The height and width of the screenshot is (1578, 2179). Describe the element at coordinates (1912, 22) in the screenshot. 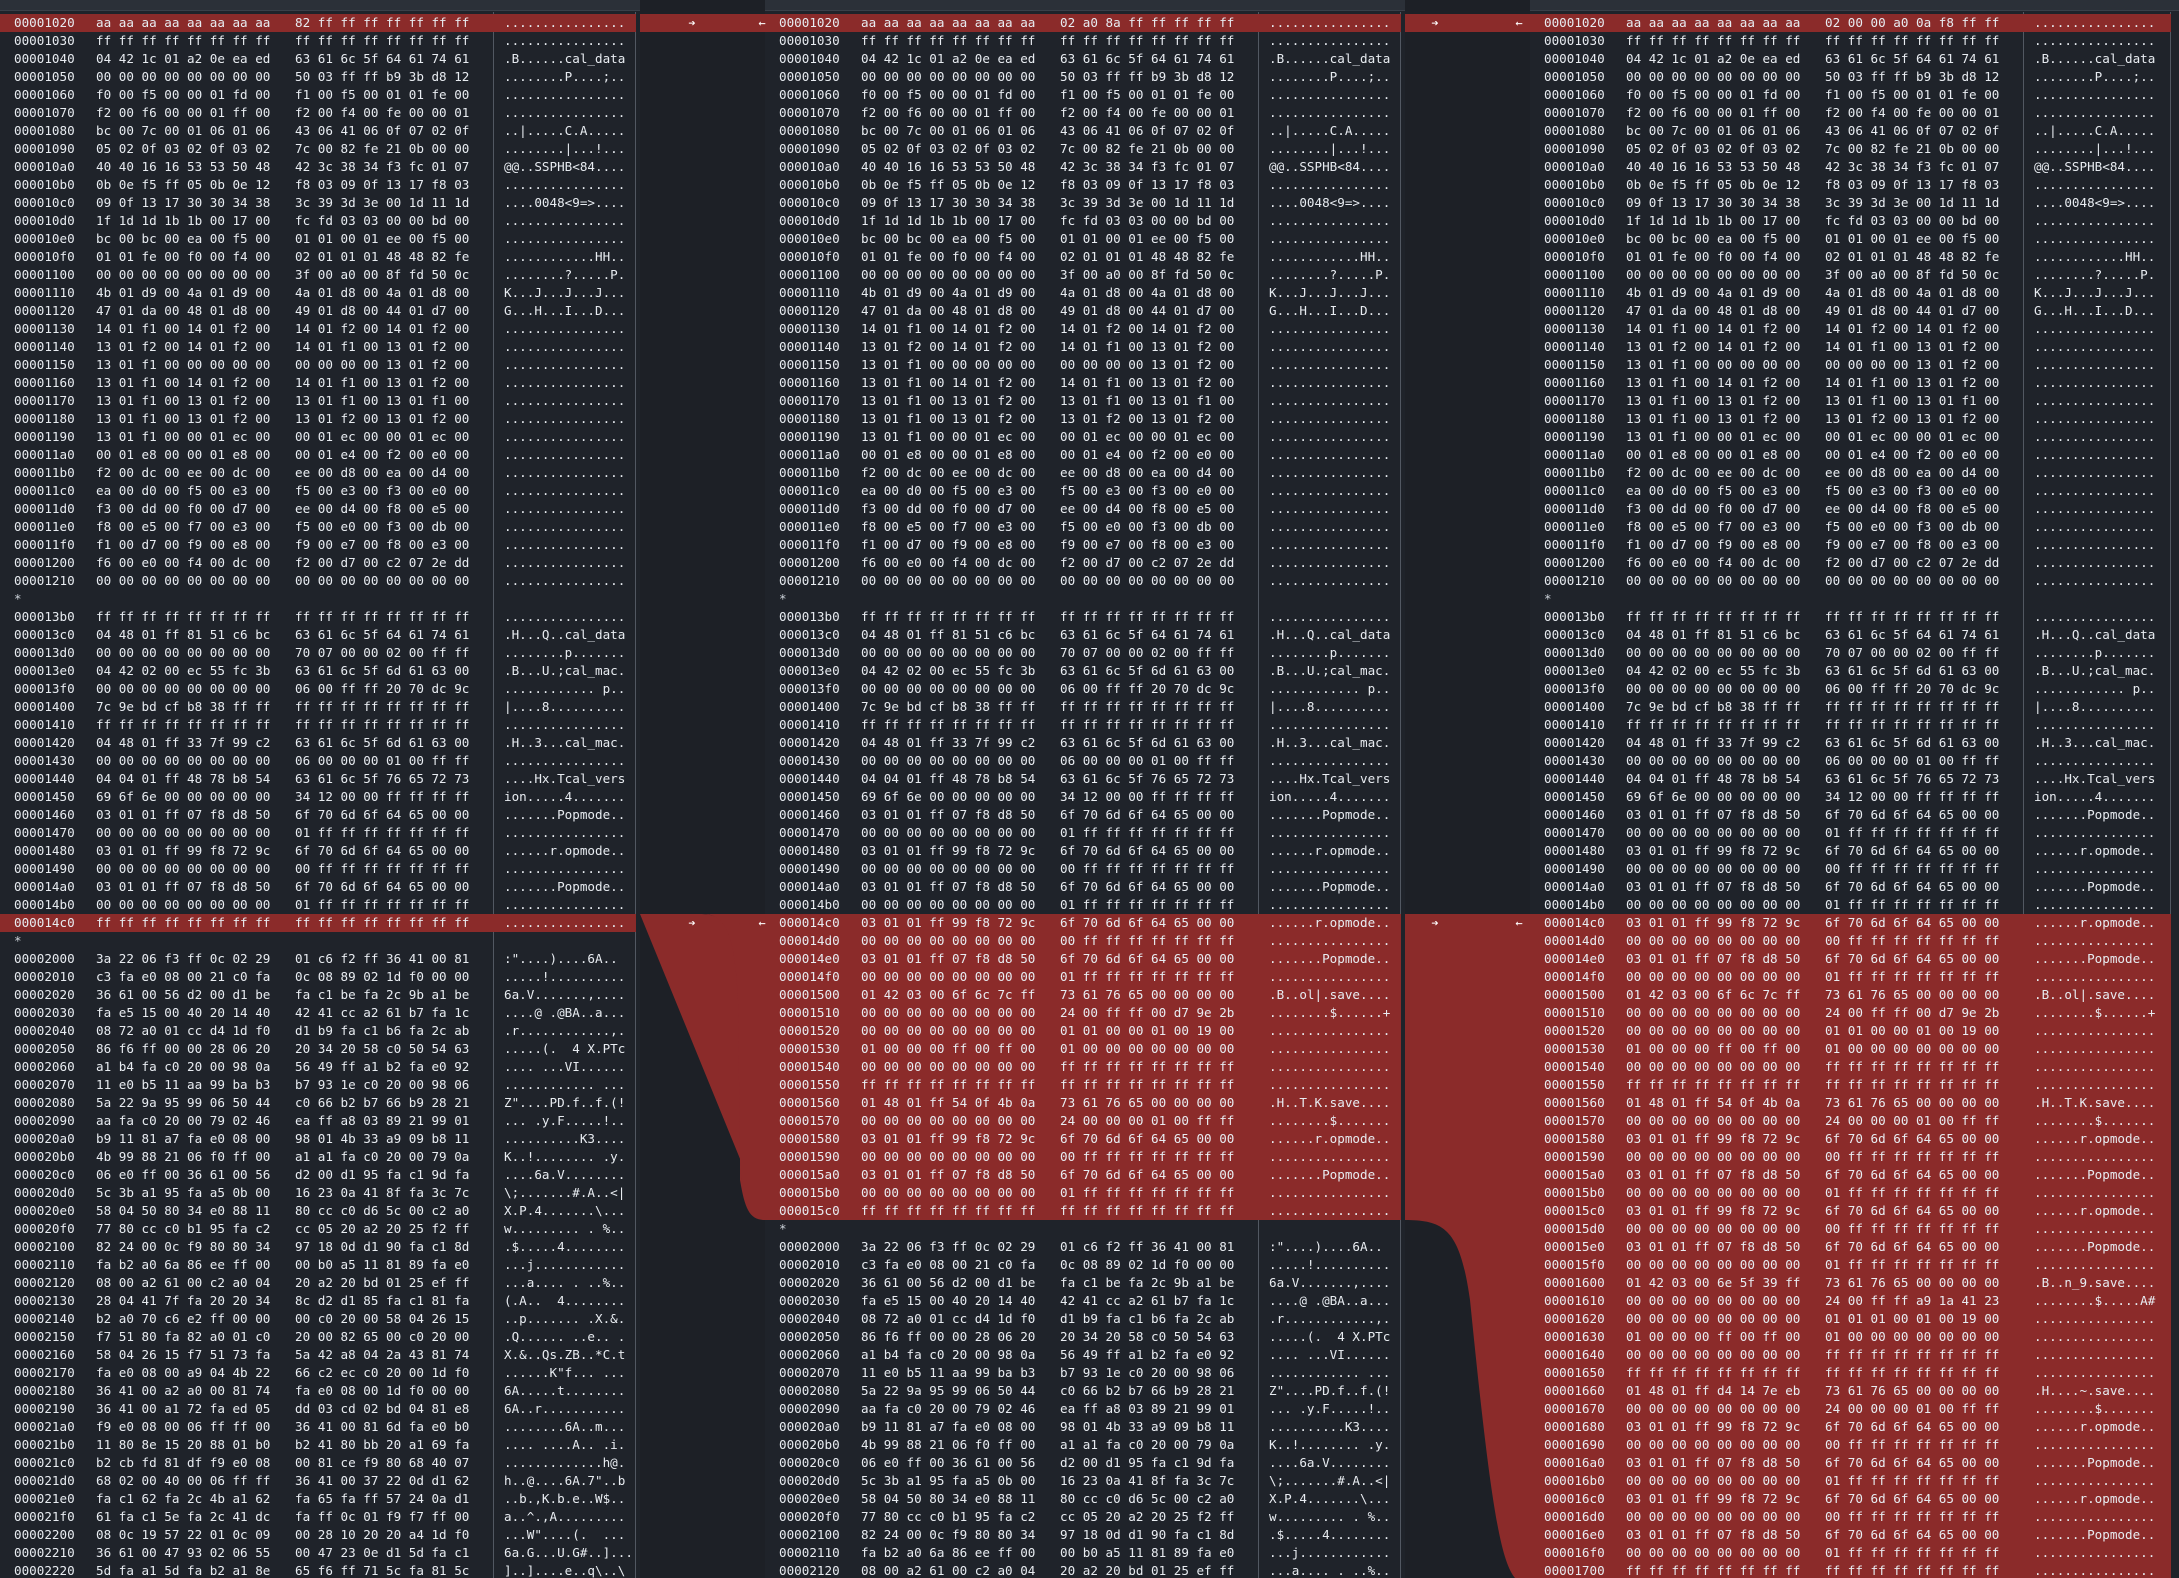

I see `hex-bytes-group-2: 02 00 00 a0 0a f8 ff ff` at that location.